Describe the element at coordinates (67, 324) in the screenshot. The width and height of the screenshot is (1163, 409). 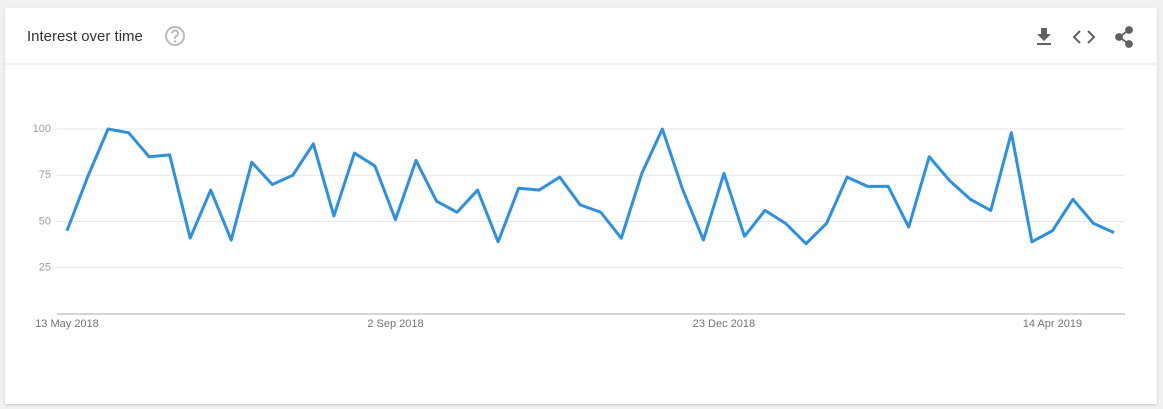
I see `x-tick-label: 13 May 2018` at that location.